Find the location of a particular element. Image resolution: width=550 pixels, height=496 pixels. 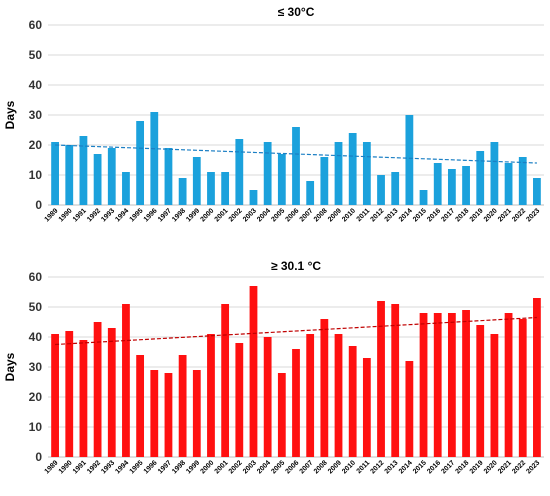

x-tick-label: 2016 is located at coordinates (434, 215).